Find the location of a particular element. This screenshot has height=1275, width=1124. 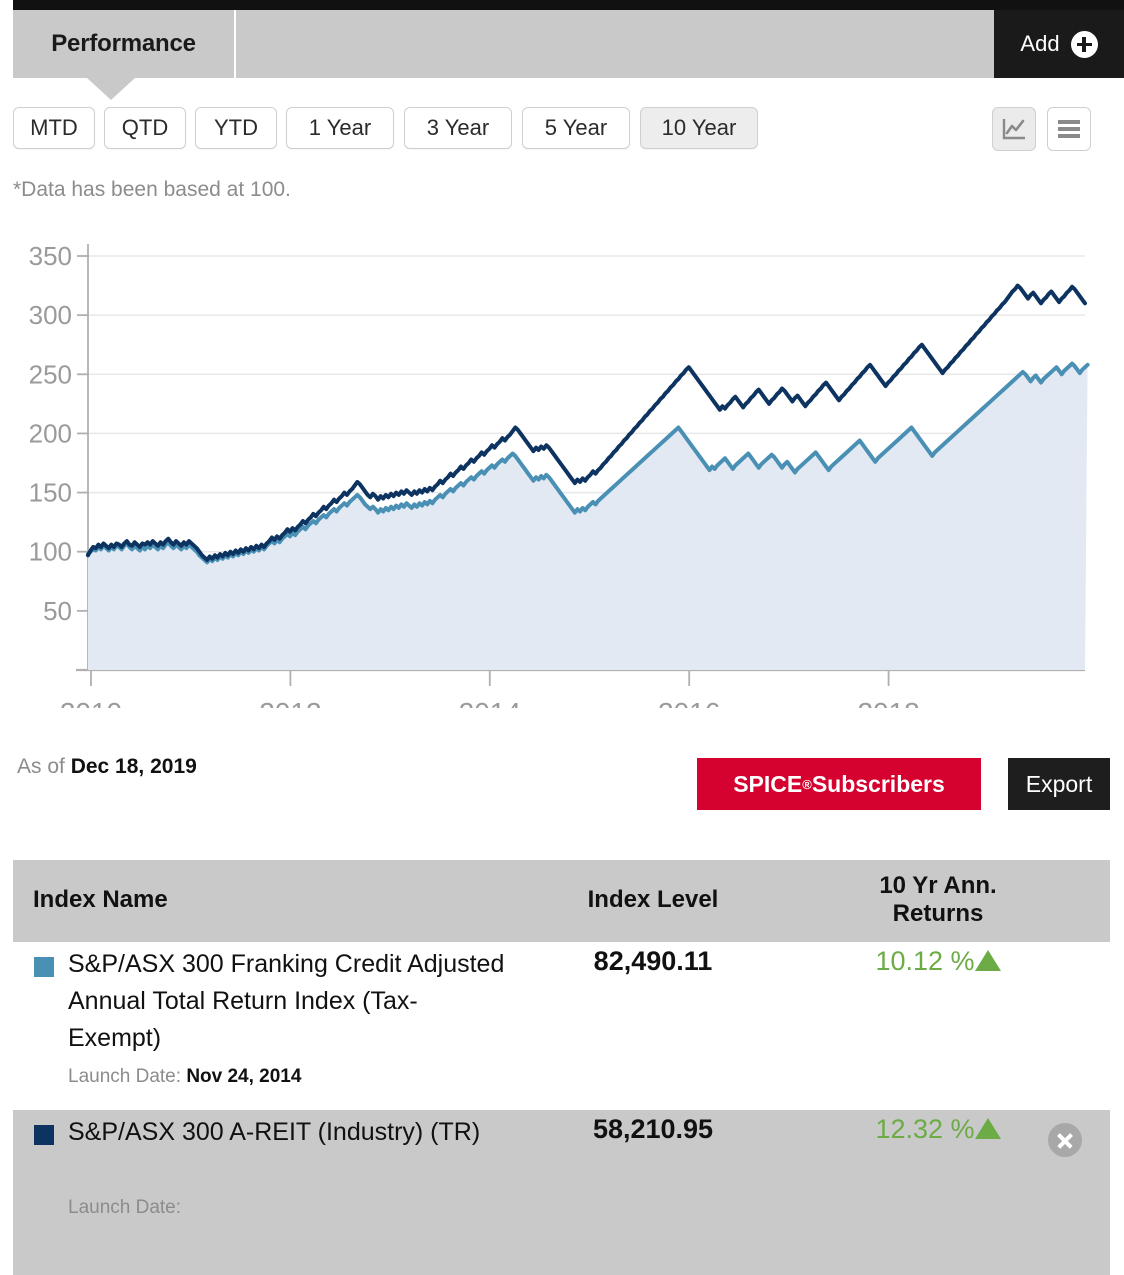

period-button-mtd: MTD is located at coordinates (54, 128).